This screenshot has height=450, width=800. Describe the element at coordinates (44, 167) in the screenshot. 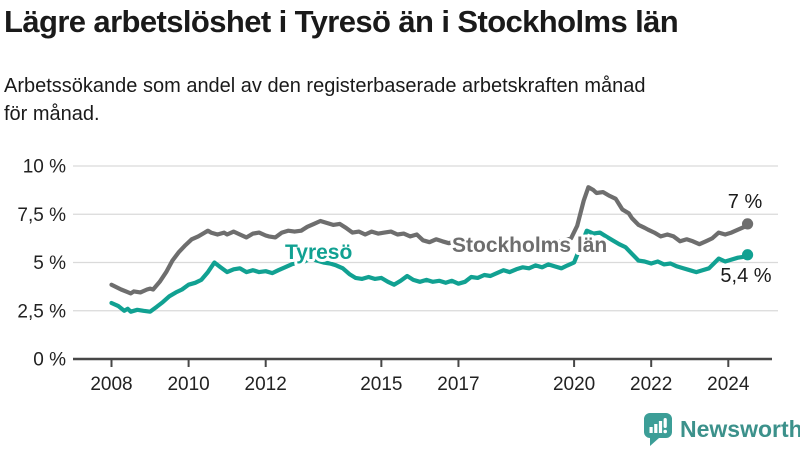

I see `y-tick-label: 10 %` at that location.